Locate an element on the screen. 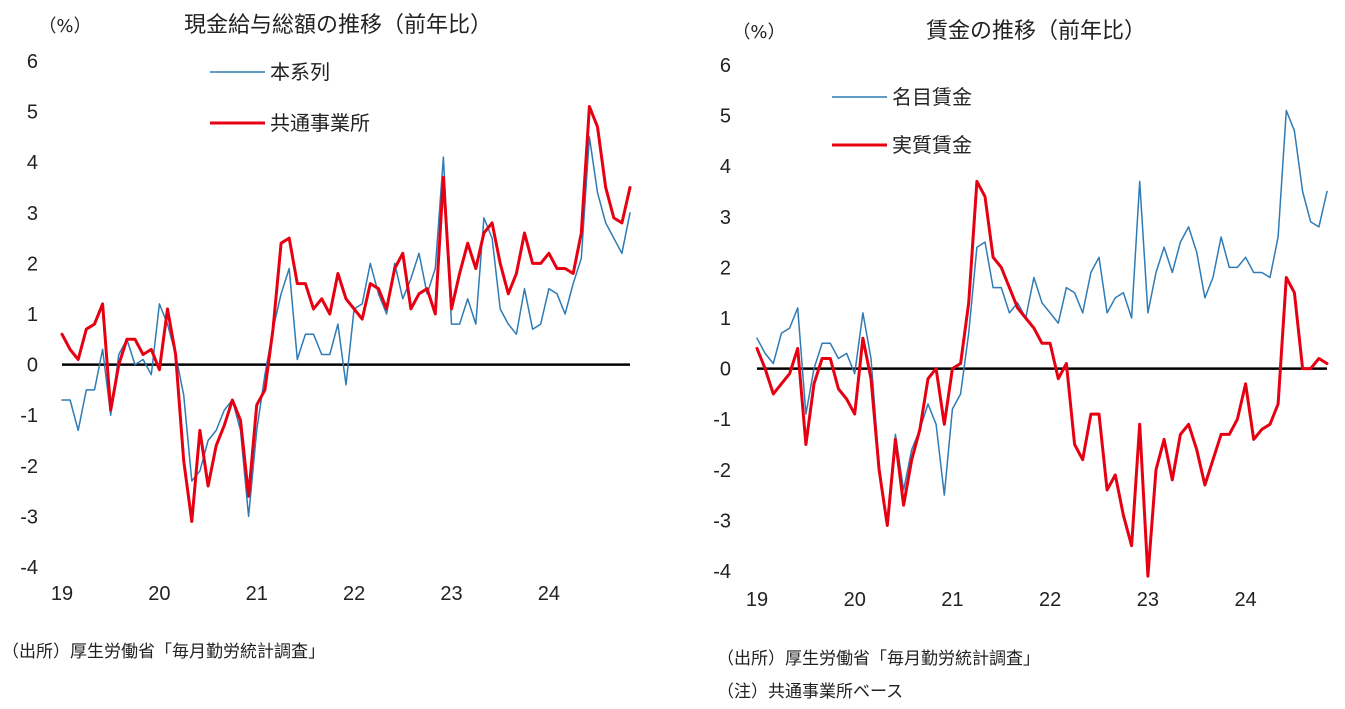 The width and height of the screenshot is (1345, 709). source-note-right: （出所）厚生労働省「毎月勤労統計調査」 is located at coordinates (878, 659).